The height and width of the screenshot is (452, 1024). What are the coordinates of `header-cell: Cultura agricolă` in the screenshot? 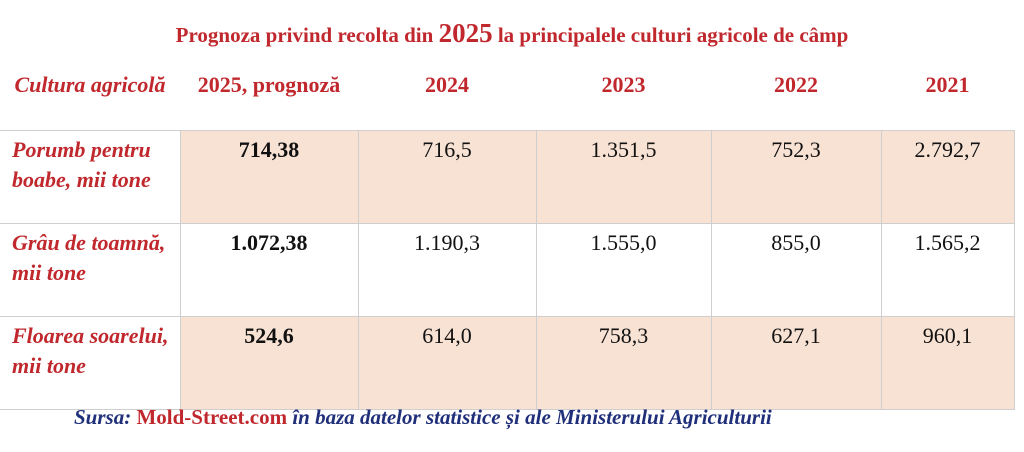 It's located at (90, 84).